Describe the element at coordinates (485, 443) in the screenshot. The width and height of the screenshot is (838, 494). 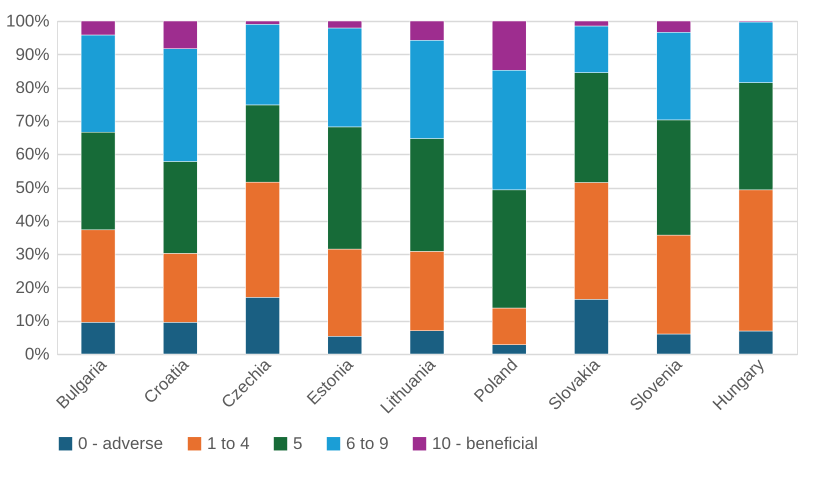
I see `legend-label: 10 - beneficial` at that location.